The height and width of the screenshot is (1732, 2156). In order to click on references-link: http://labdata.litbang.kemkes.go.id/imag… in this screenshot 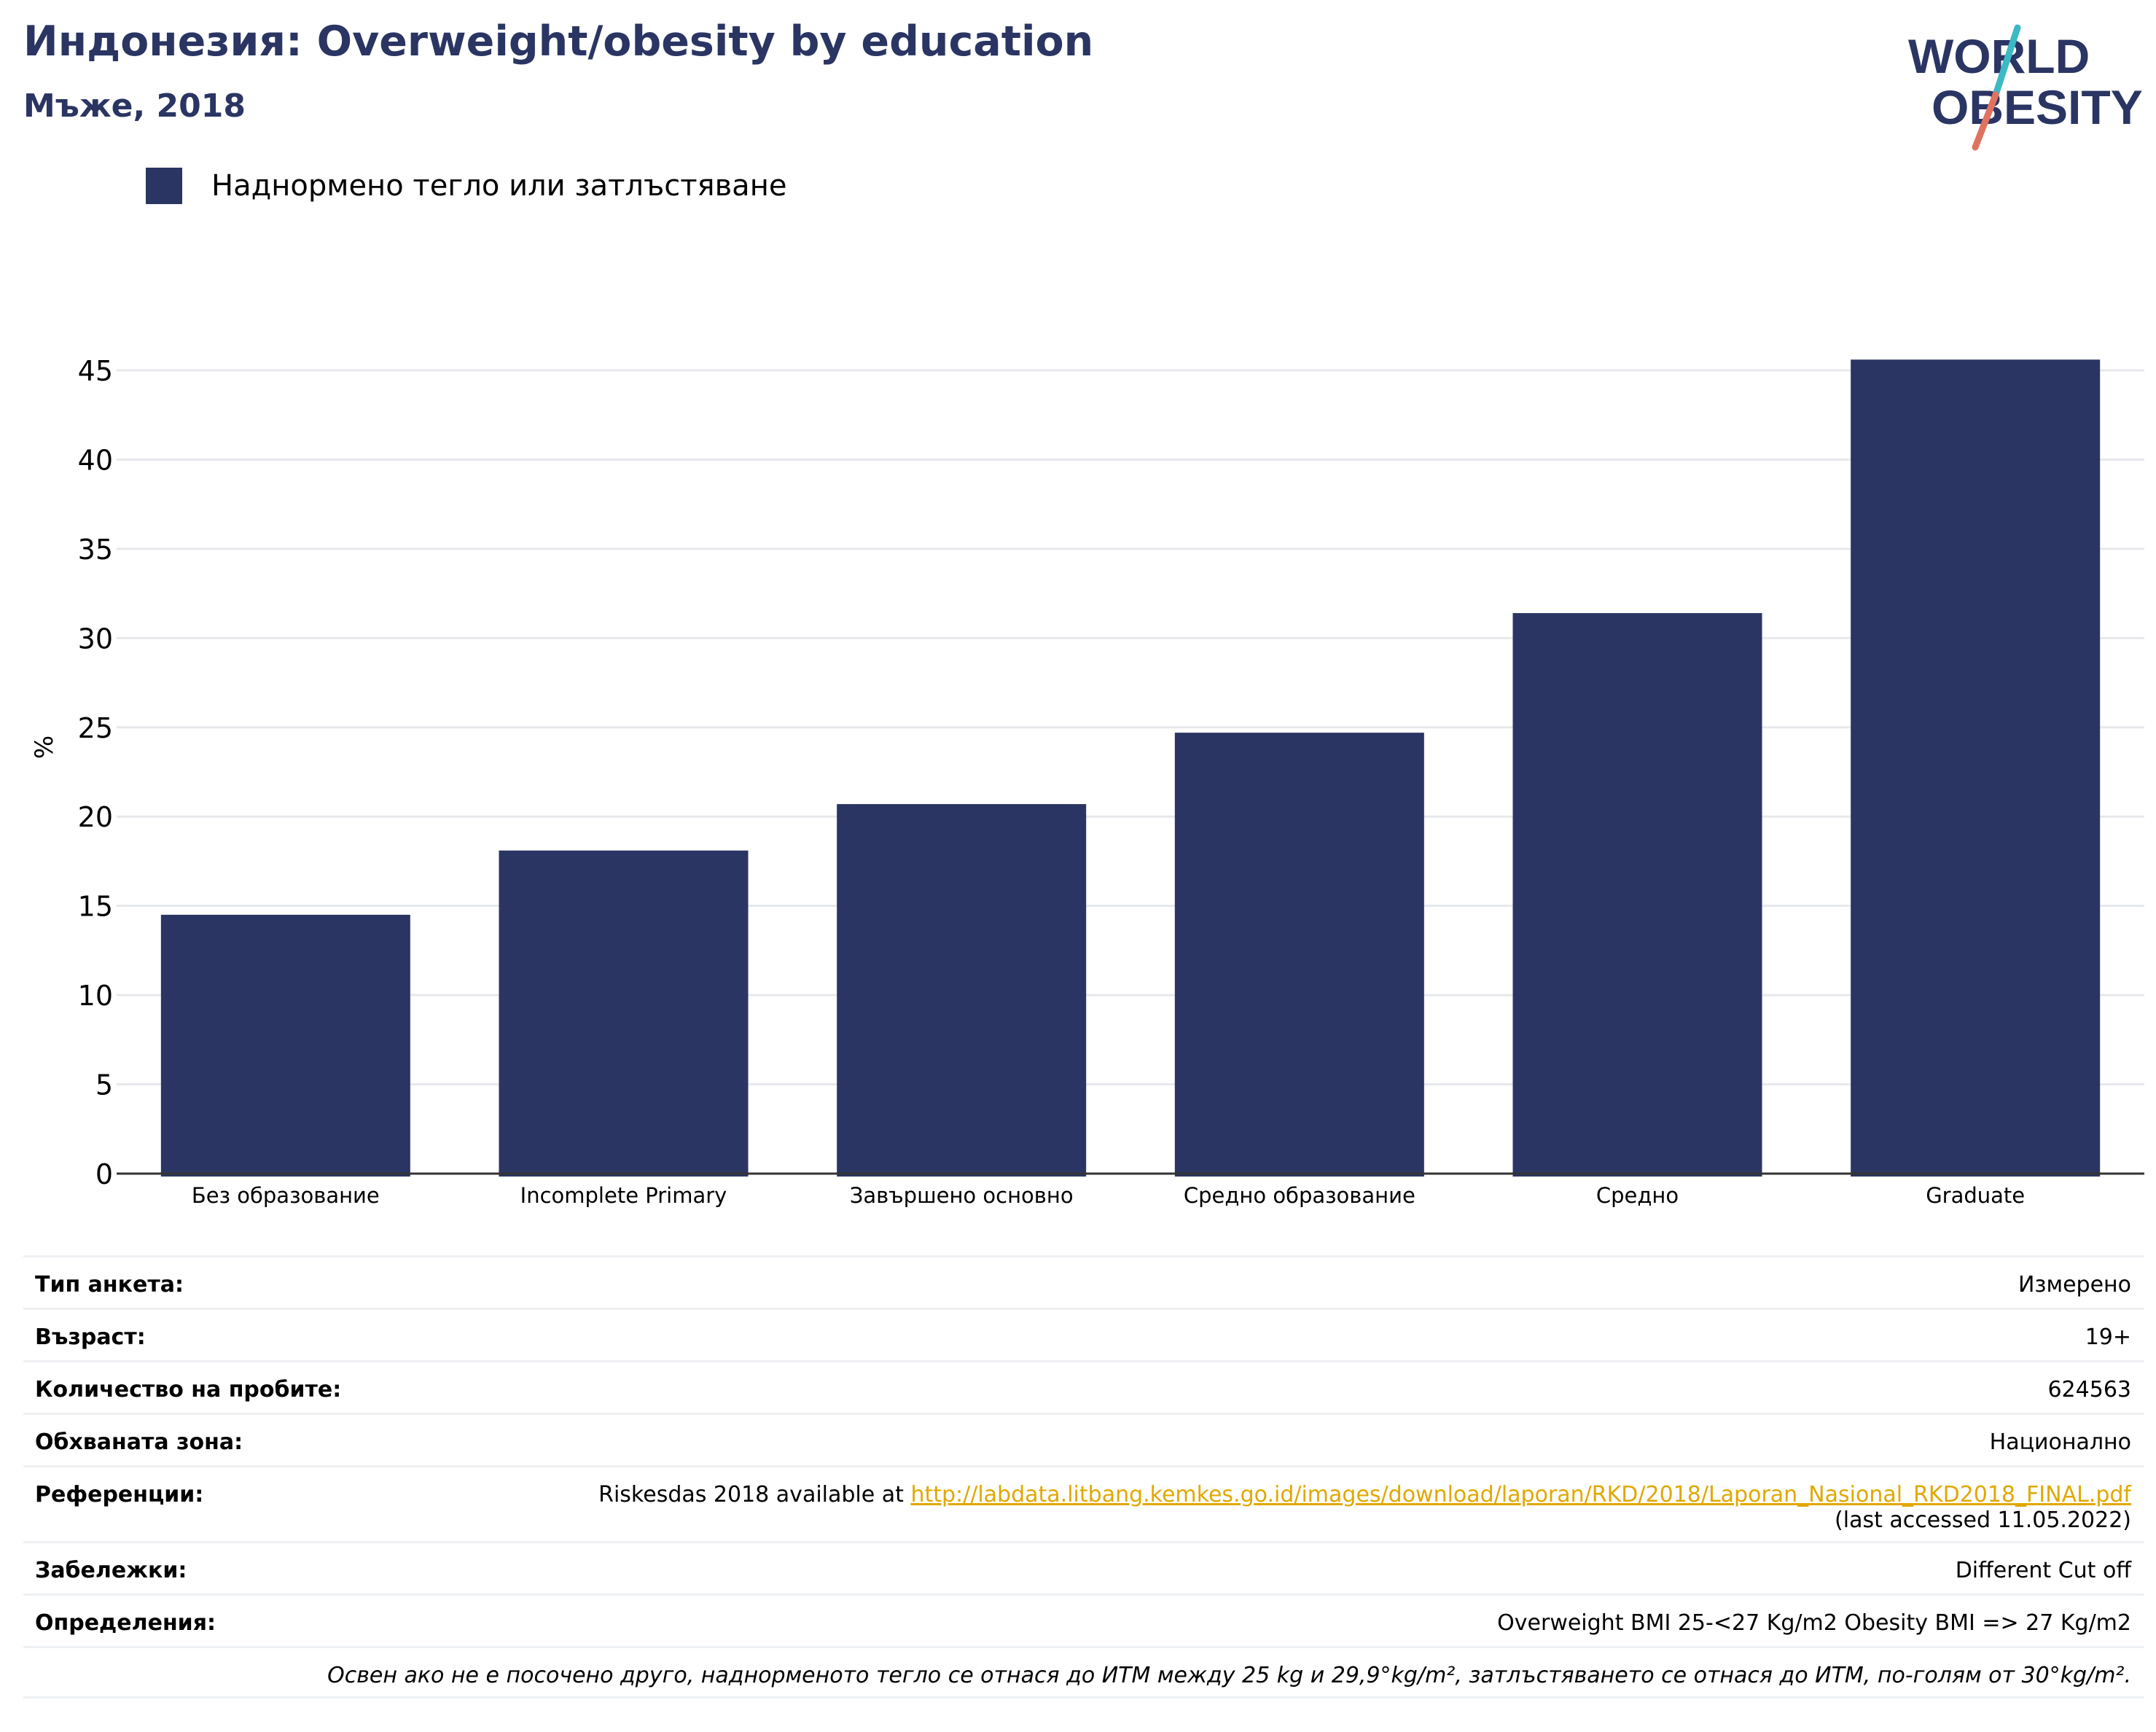, I will do `click(1520, 1494)`.